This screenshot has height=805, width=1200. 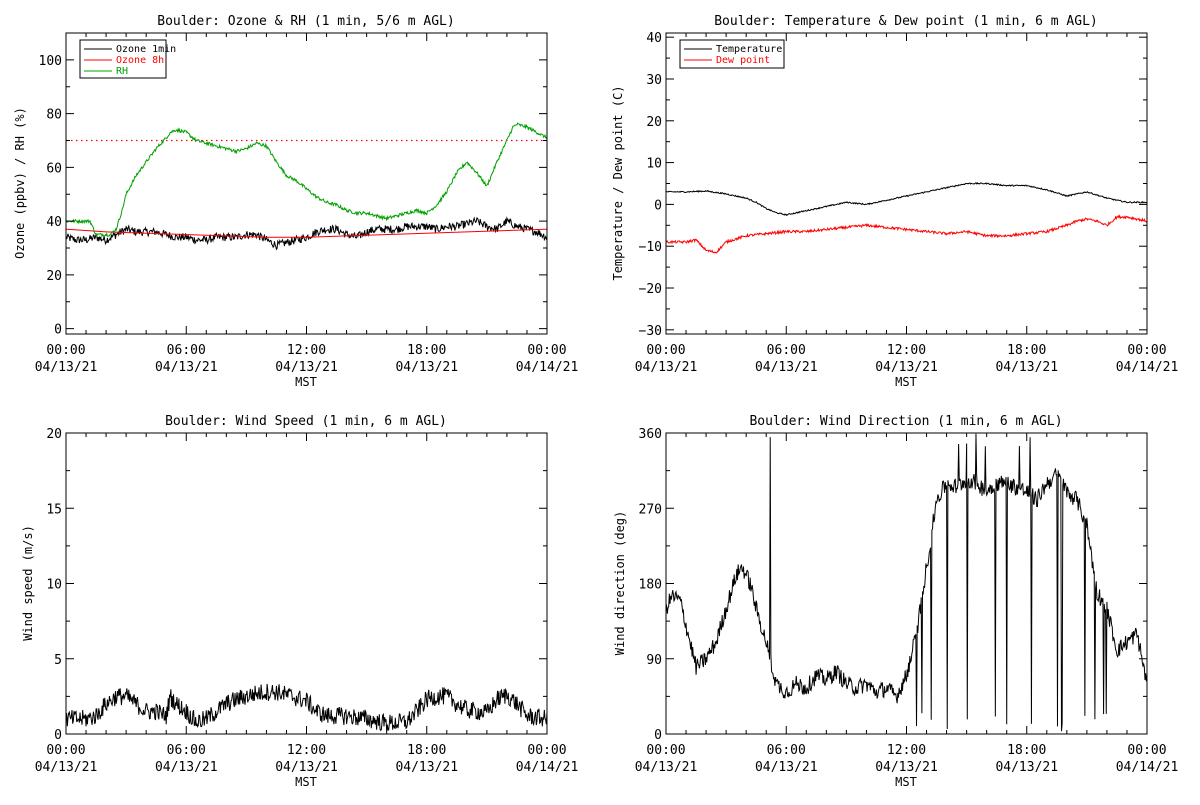 What do you see at coordinates (906, 582) in the screenshot?
I see `series-line-wind-direction` at bounding box center [906, 582].